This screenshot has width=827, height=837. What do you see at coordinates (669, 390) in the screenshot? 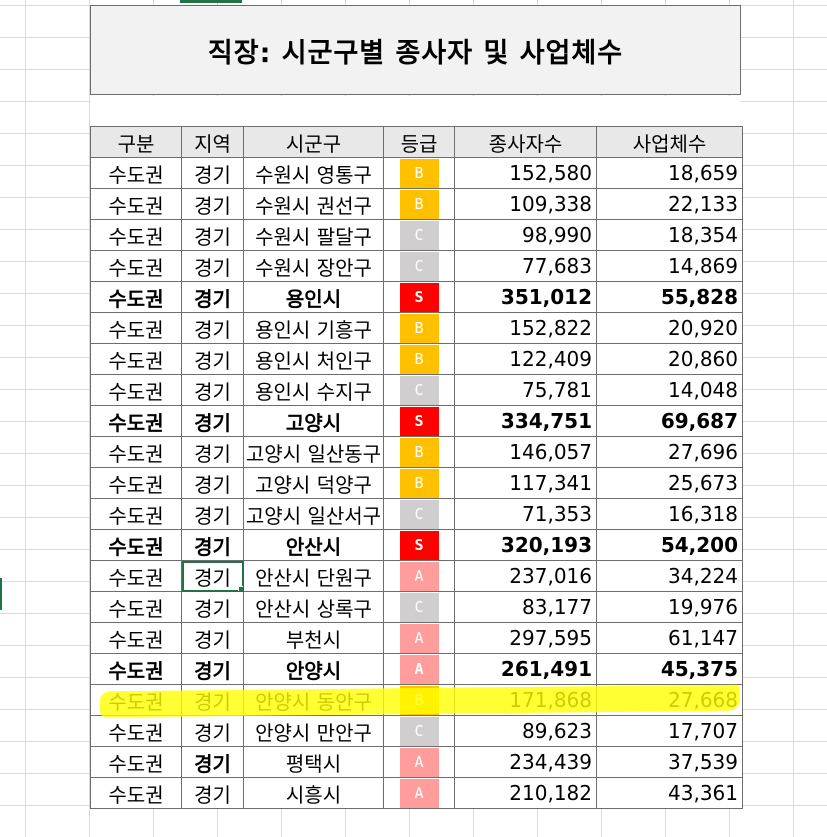
I see `cell-businesses: 14,048` at bounding box center [669, 390].